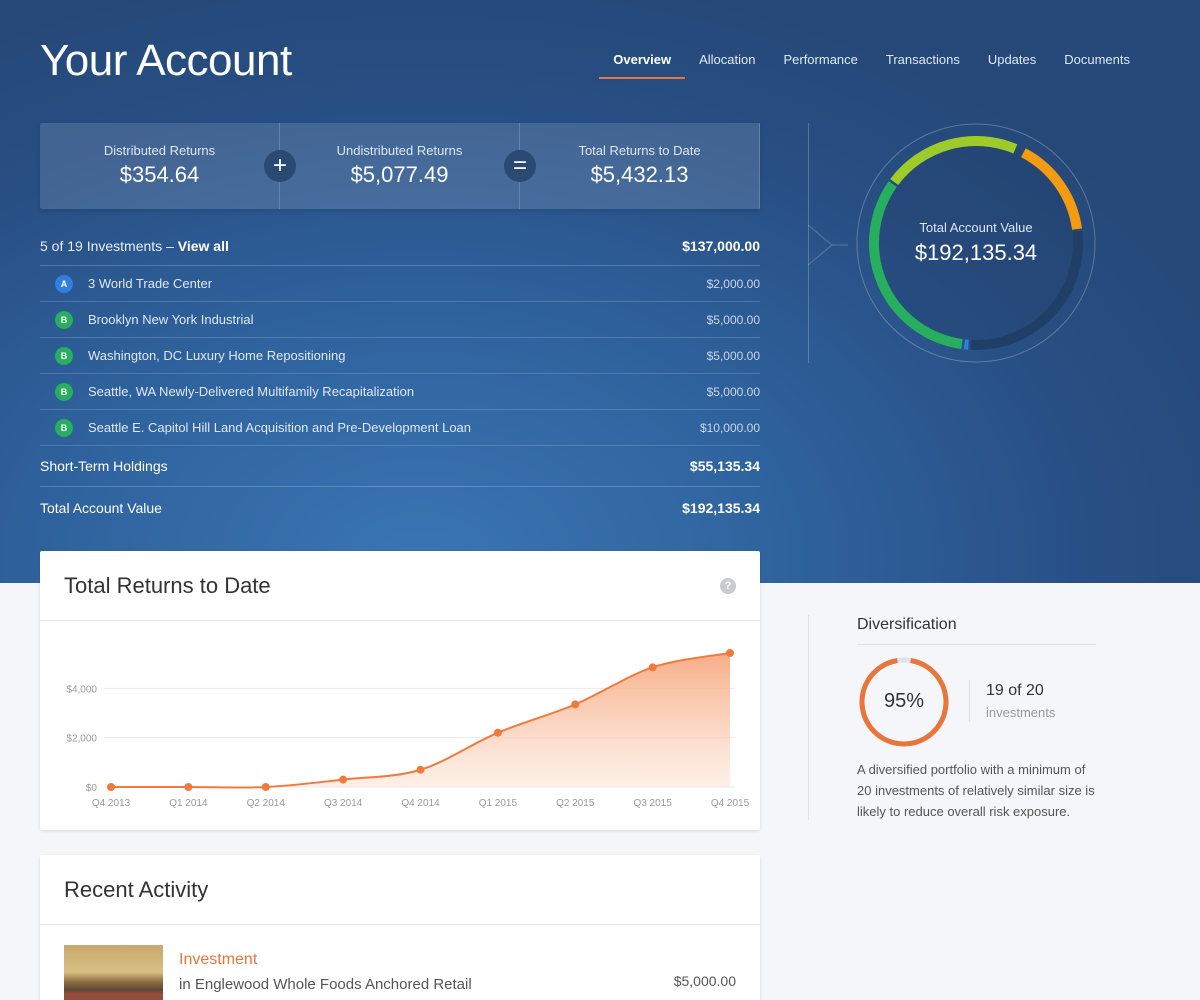 Image resolution: width=1200 pixels, height=1000 pixels. Describe the element at coordinates (400, 890) in the screenshot. I see `recent-activity-header: Recent Activity` at that location.